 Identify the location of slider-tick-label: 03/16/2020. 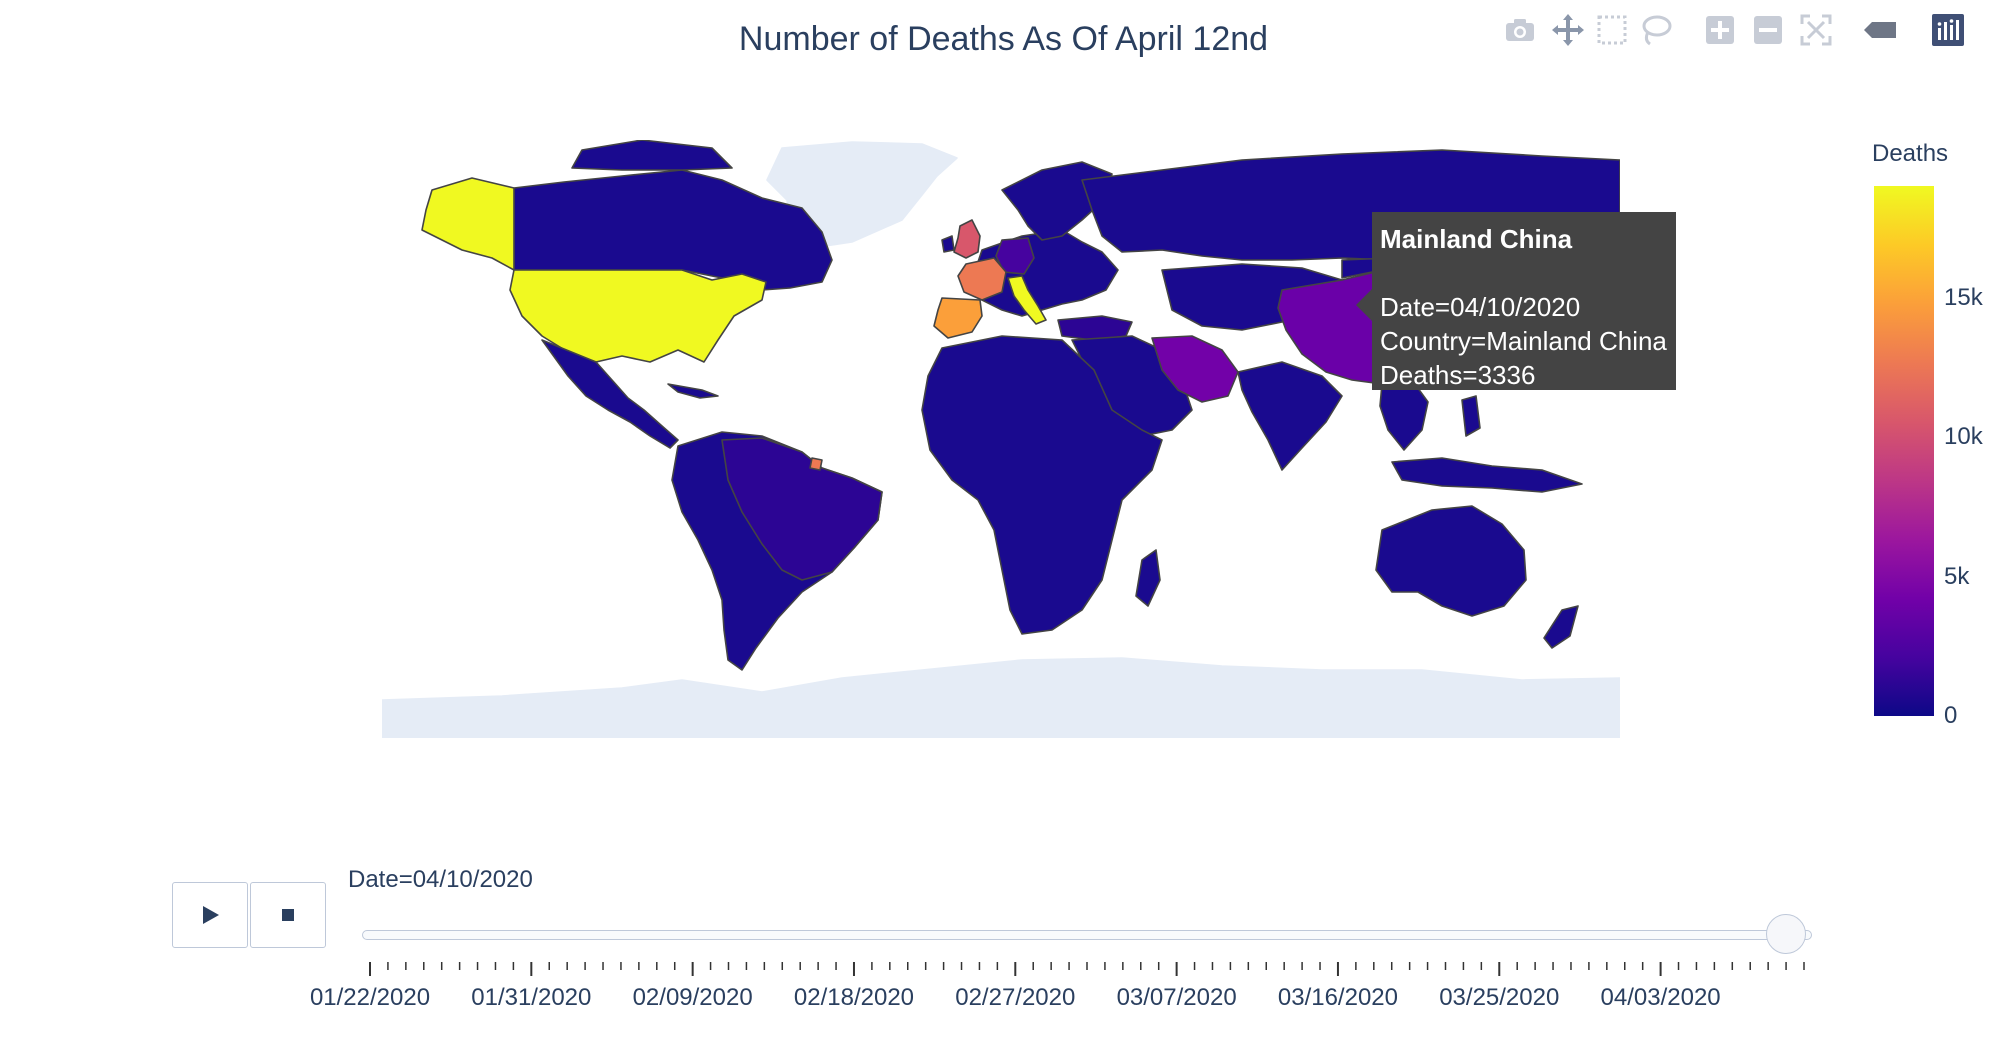
(1337, 997).